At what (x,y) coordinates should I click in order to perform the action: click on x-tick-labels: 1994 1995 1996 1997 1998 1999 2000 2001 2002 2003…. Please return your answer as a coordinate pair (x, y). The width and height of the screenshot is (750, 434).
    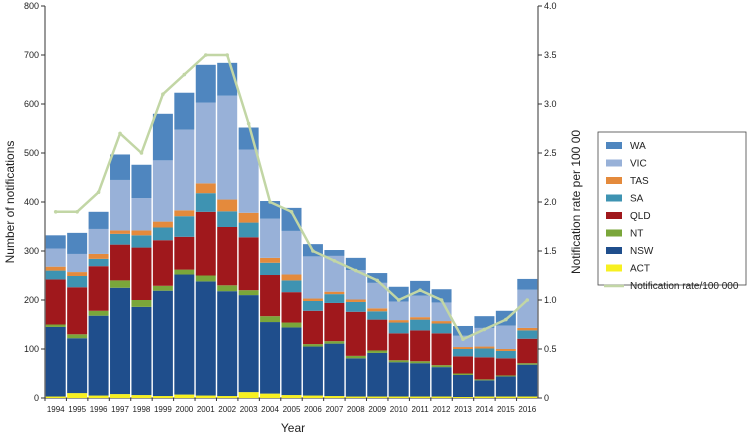
    Looking at the image, I should click on (292, 409).